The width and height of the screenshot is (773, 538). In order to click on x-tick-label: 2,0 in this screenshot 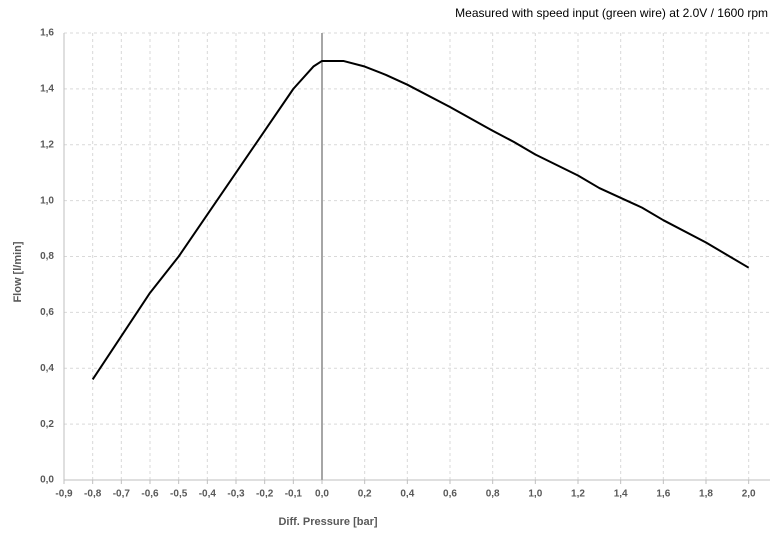, I will do `click(749, 494)`.